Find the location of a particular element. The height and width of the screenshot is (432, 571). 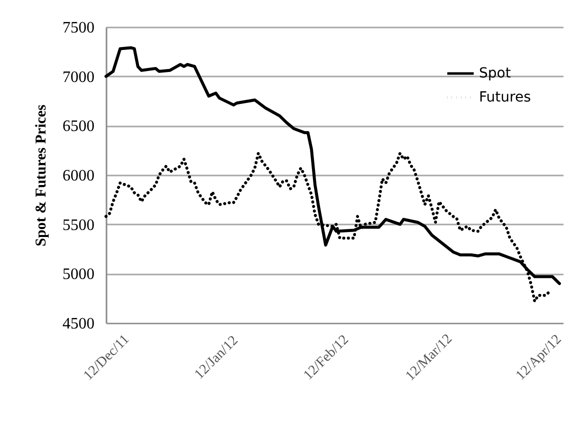

y-tick-label: 5000 is located at coordinates (78, 275).